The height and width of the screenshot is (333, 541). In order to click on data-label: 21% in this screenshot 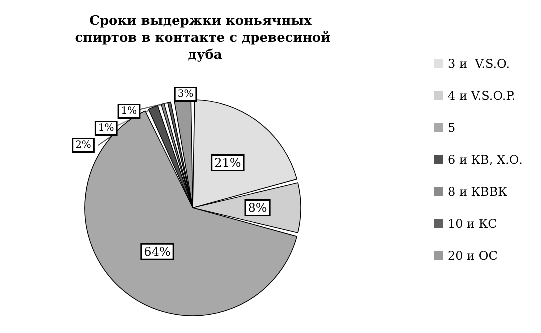, I will do `click(228, 163)`.